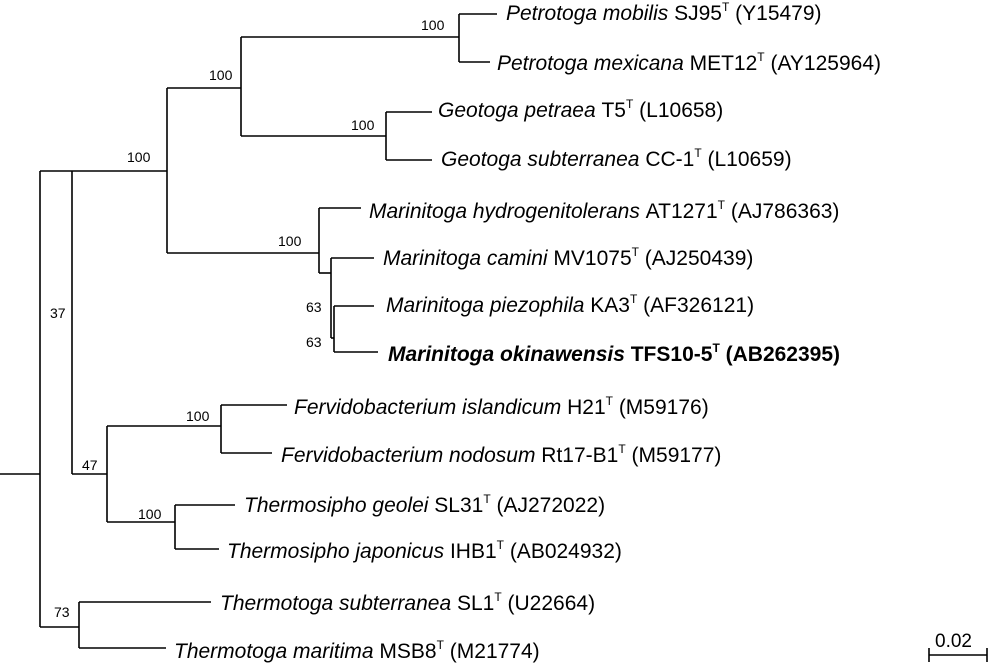  I want to click on taxon-strain: Rt17-B1, so click(579, 455).